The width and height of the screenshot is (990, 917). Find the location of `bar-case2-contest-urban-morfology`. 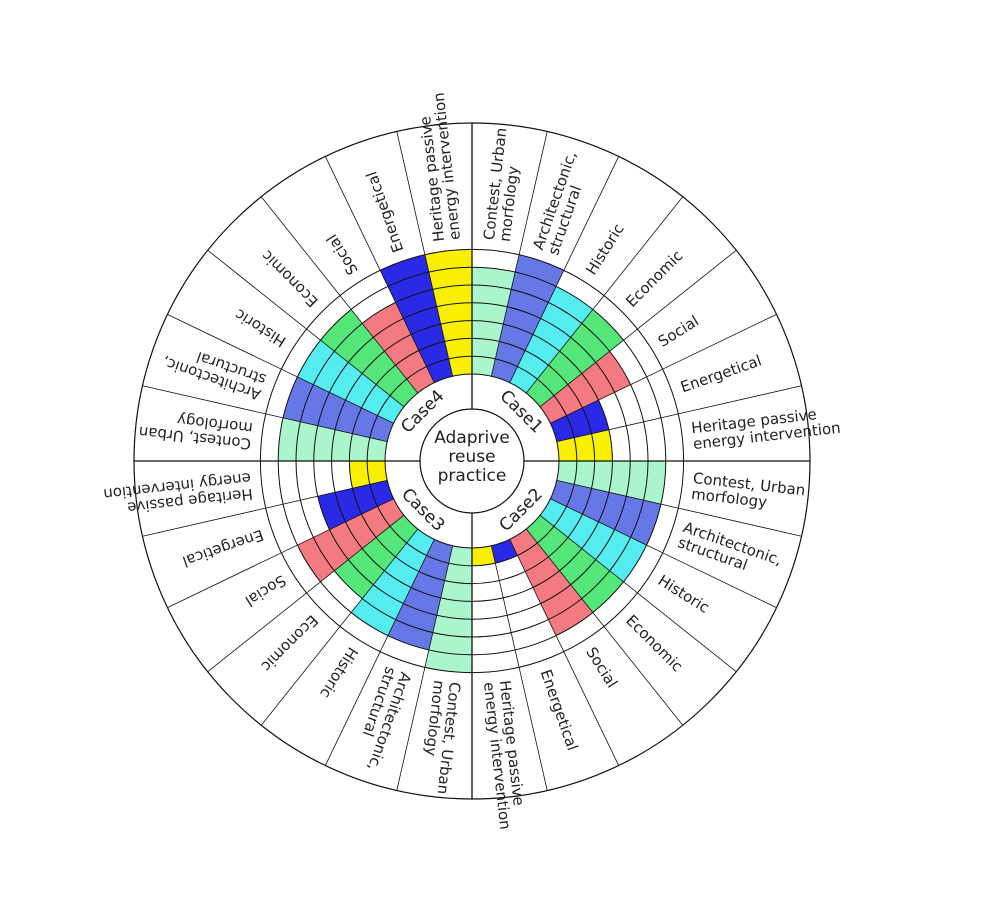

bar-case2-contest-urban-morfology is located at coordinates (611, 483).